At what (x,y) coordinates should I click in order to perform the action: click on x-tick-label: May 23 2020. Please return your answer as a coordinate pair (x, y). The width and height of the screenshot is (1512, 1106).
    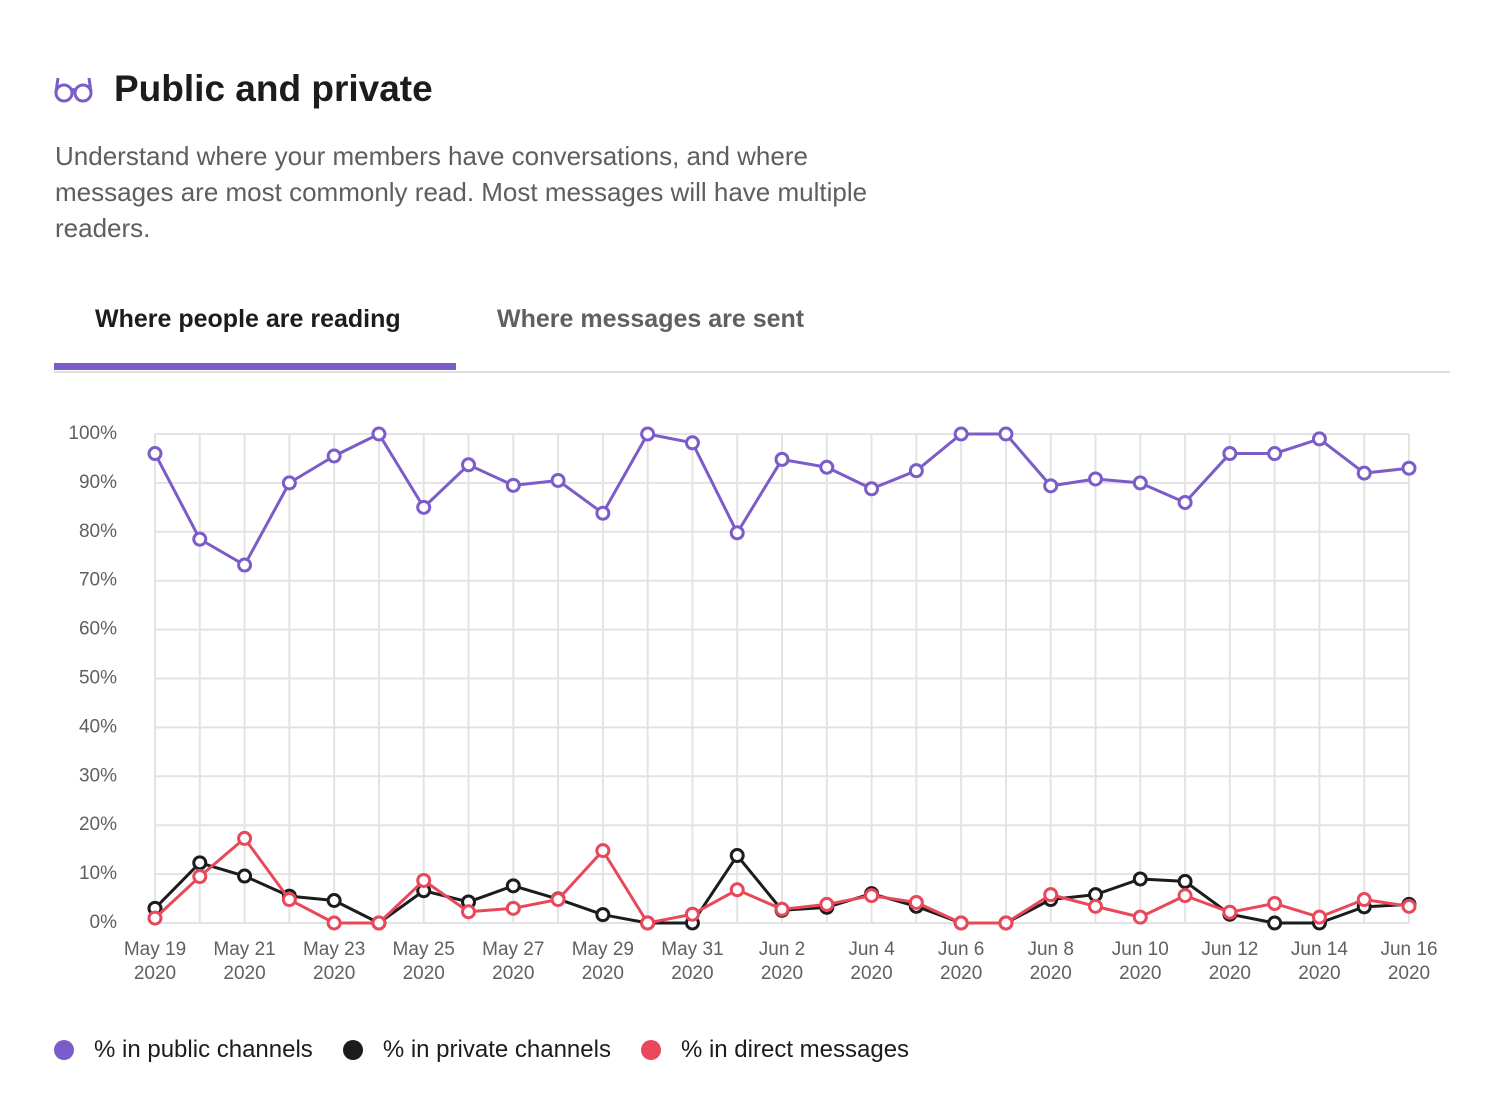
    Looking at the image, I should click on (334, 961).